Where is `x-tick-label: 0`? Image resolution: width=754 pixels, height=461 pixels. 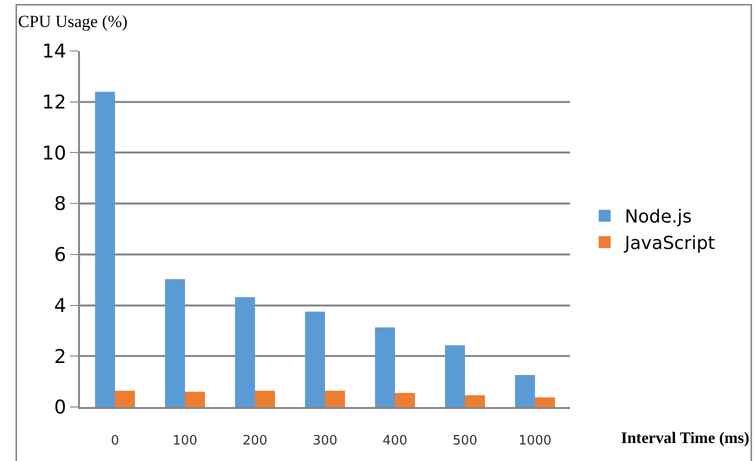
x-tick-label: 0 is located at coordinates (115, 441).